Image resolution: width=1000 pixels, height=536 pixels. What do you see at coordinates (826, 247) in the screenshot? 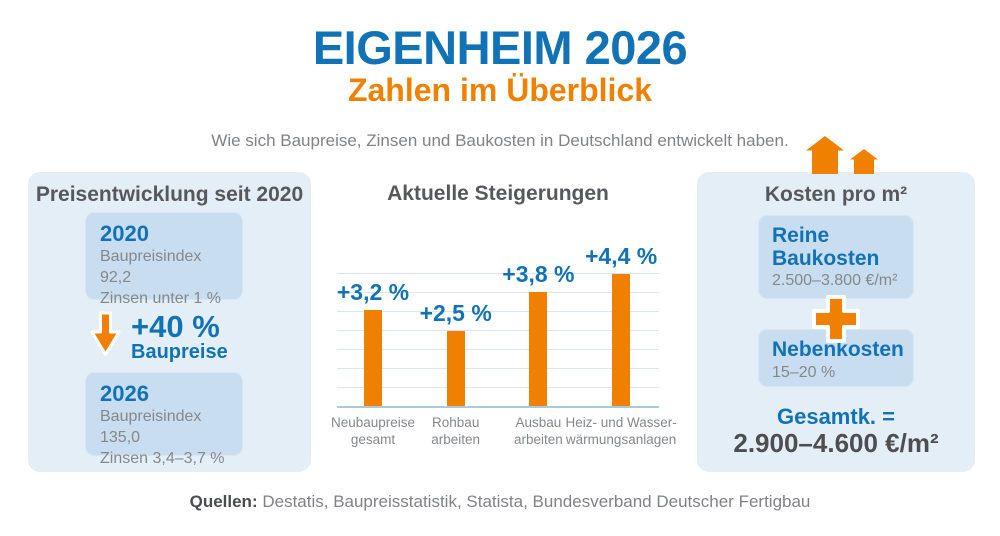
I see `baukosten-title: Reine Baukosten` at bounding box center [826, 247].